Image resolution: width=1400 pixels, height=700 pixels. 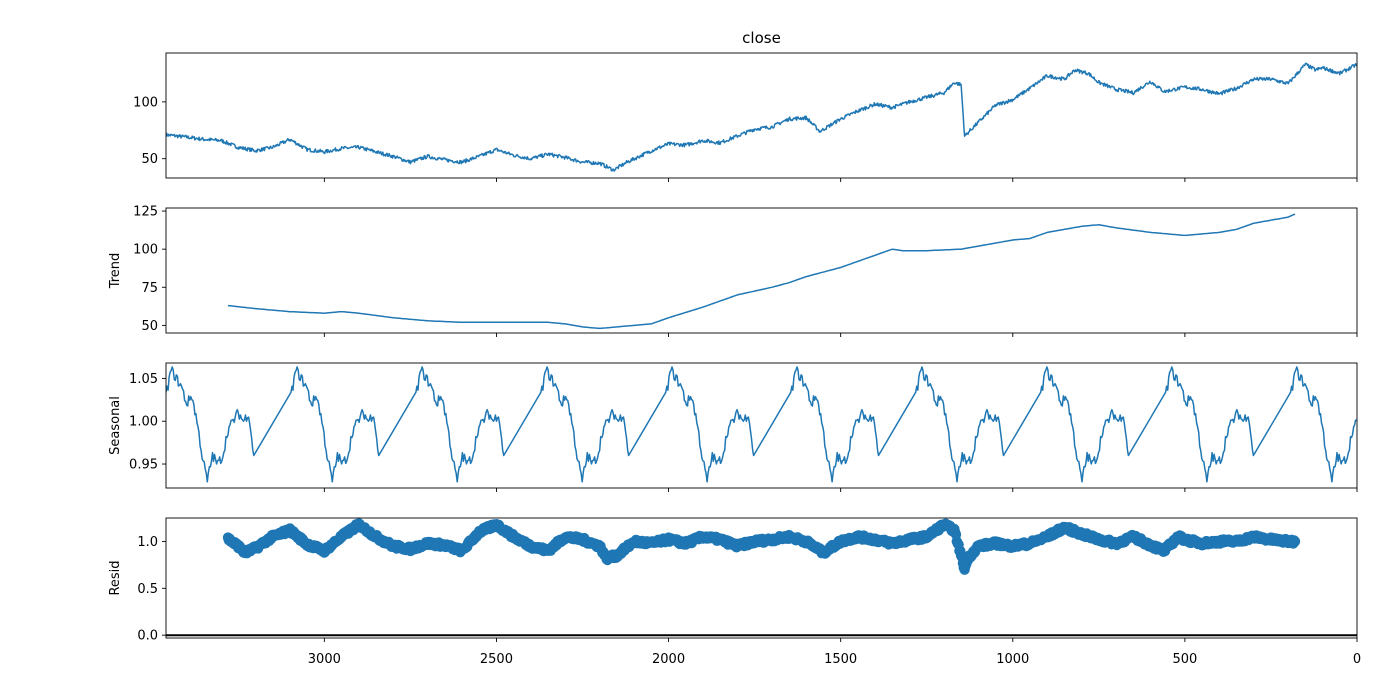 What do you see at coordinates (143, 379) in the screenshot?
I see `y-tick-label: 1.05` at bounding box center [143, 379].